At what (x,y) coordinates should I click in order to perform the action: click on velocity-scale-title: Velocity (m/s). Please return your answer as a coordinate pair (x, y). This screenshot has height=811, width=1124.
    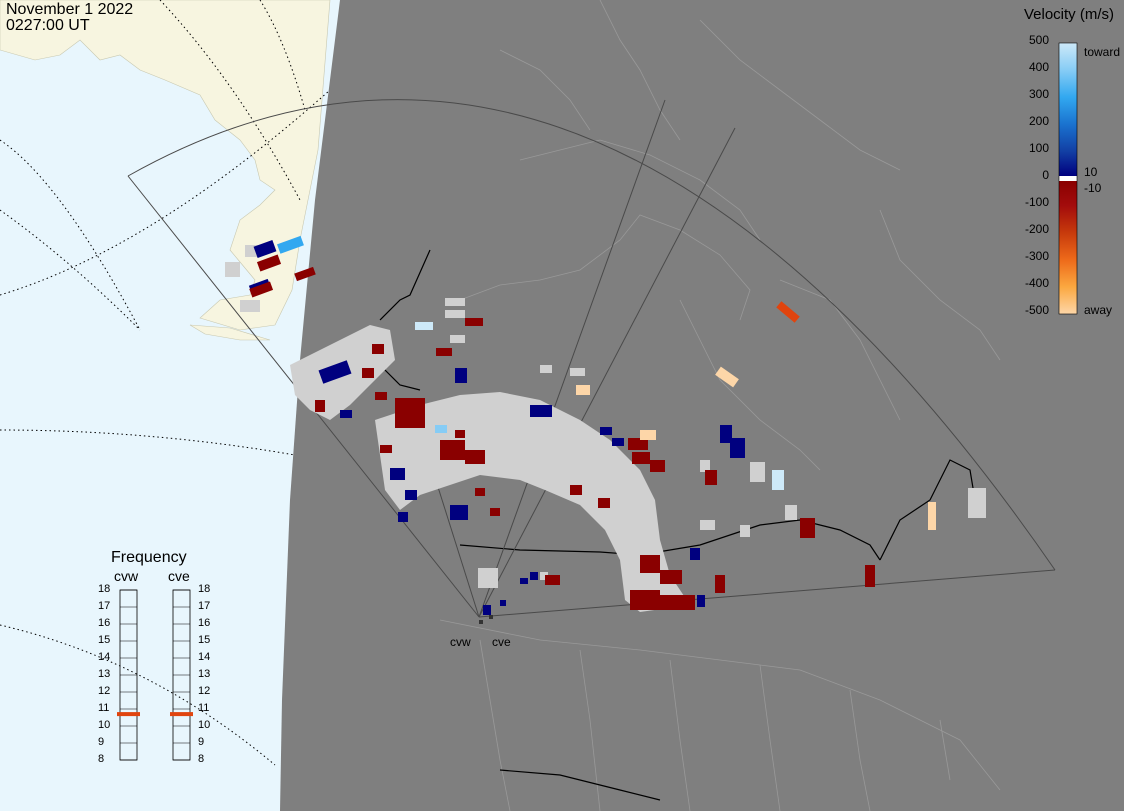
    Looking at the image, I should click on (1068, 14).